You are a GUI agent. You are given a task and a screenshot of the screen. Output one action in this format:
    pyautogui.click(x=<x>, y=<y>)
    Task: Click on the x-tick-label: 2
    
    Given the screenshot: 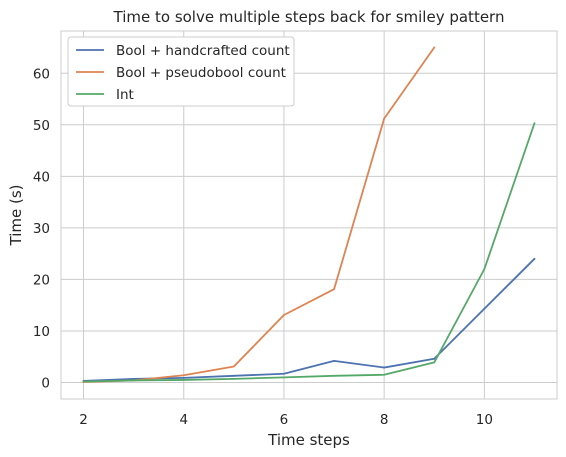 What is the action you would take?
    pyautogui.click(x=83, y=420)
    